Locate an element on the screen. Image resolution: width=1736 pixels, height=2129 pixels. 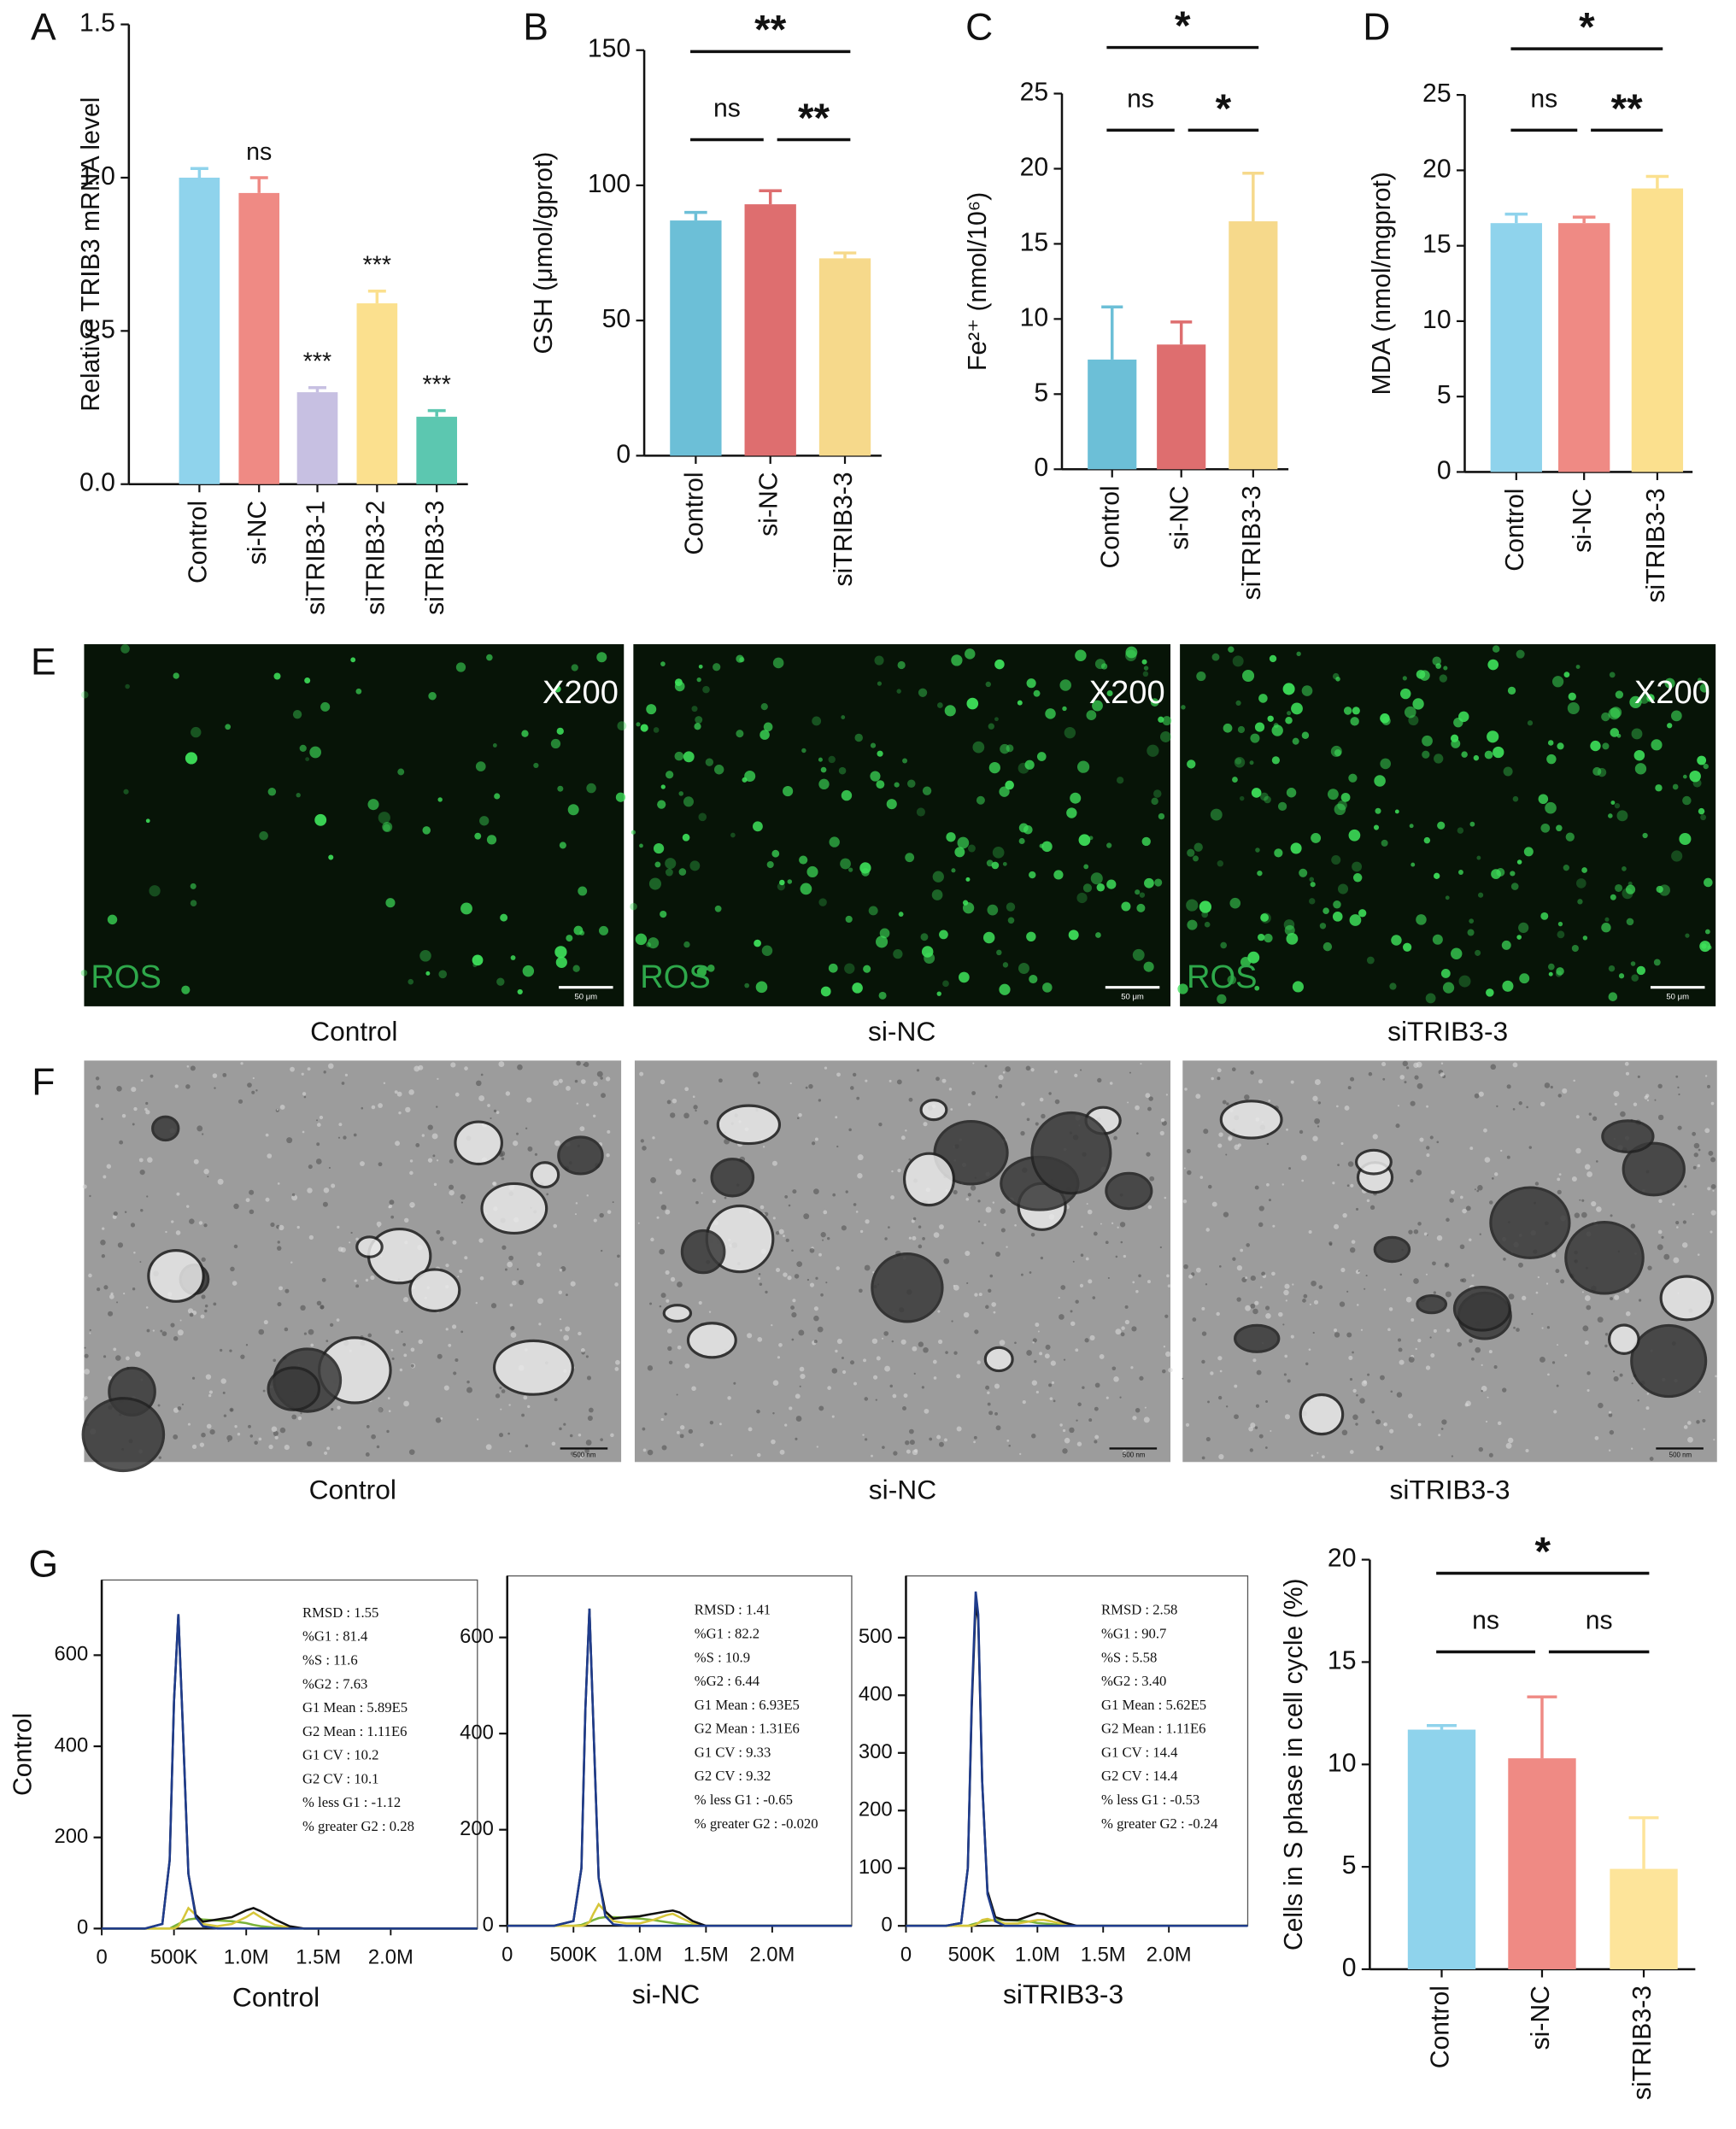
panel-label: F is located at coordinates (44, 1083).